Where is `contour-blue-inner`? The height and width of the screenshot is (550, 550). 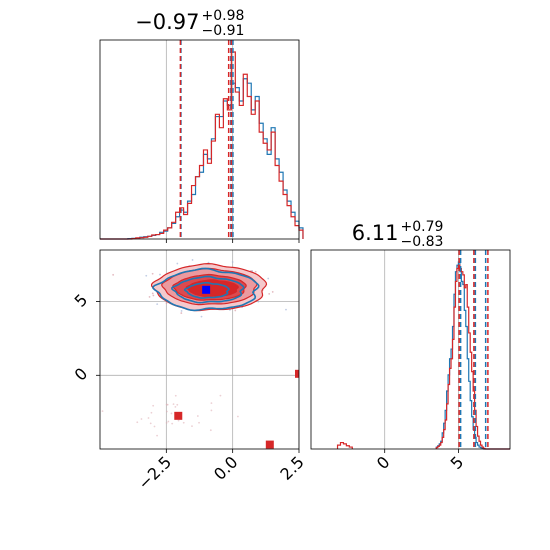
contour-blue-inner is located at coordinates (206, 290).